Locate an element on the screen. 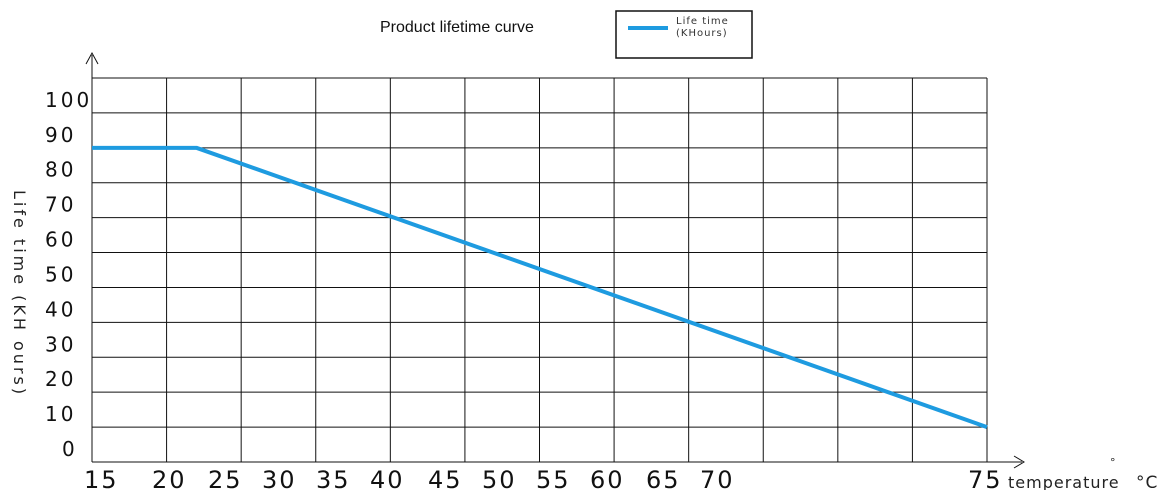  legend-box is located at coordinates (684, 34).